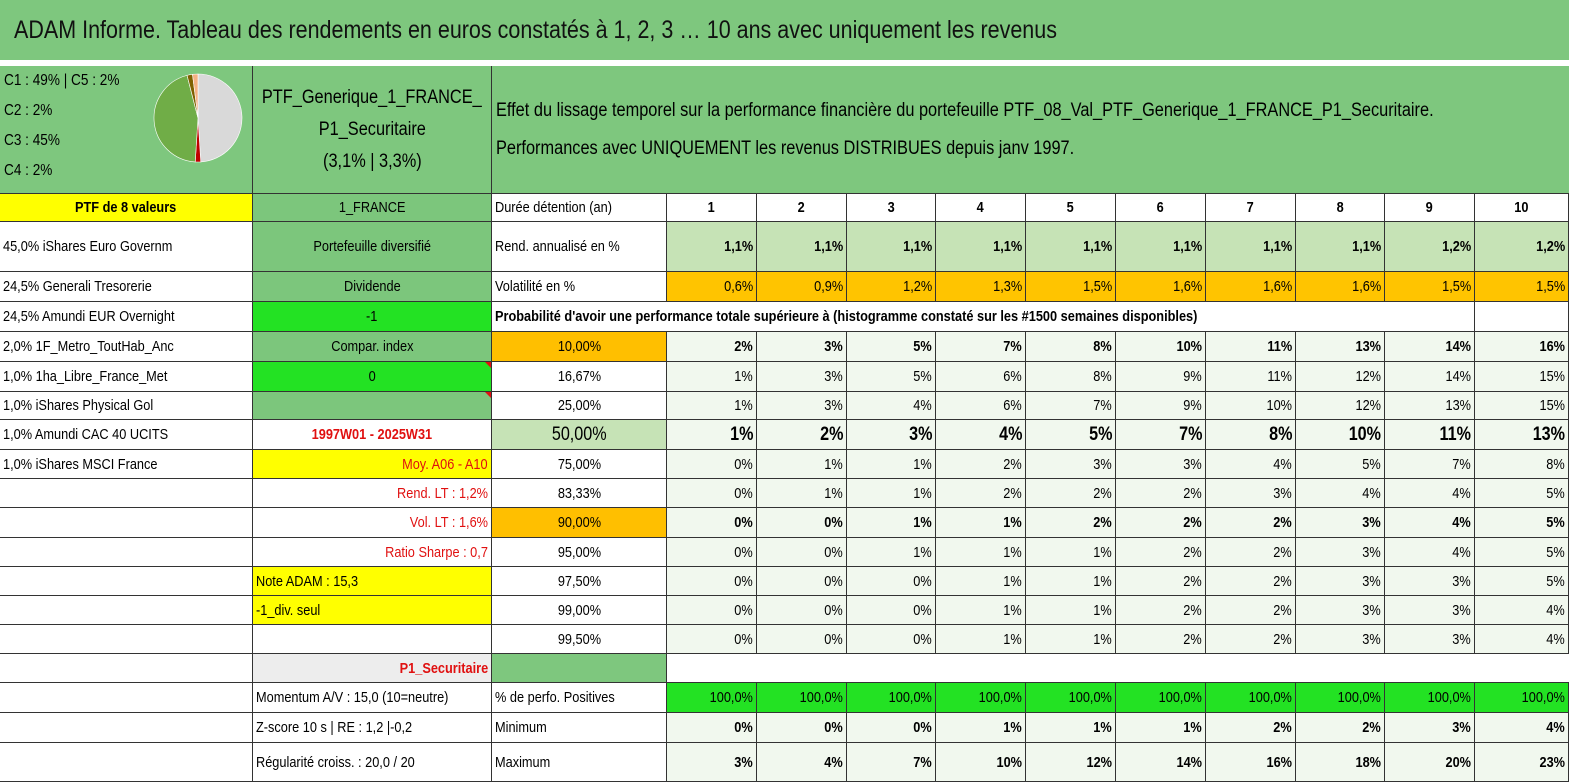 The width and height of the screenshot is (1569, 782). I want to click on dividend-value: -1, so click(372, 317).